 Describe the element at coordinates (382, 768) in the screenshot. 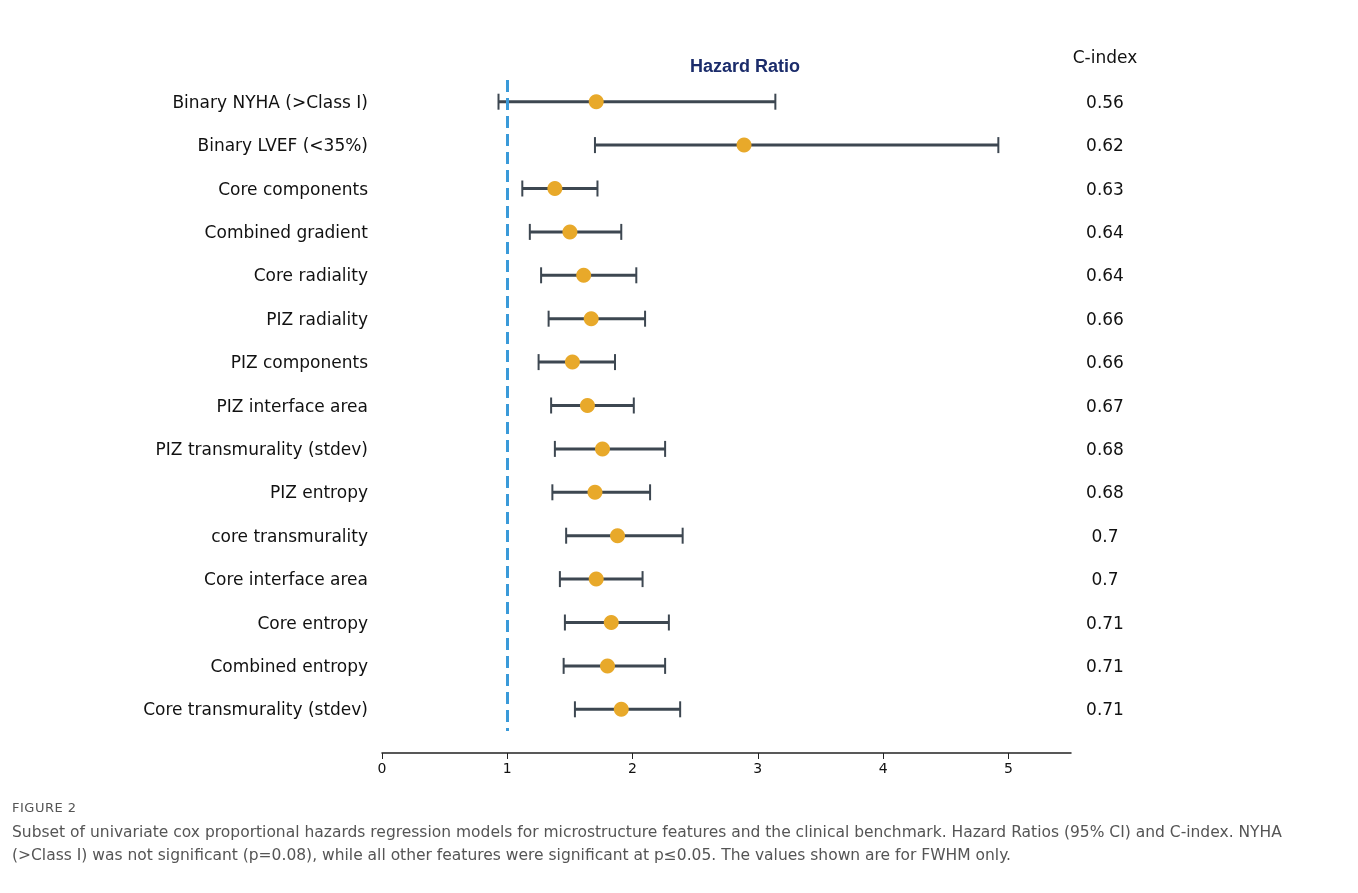

I see `x-tick-label: 0` at that location.